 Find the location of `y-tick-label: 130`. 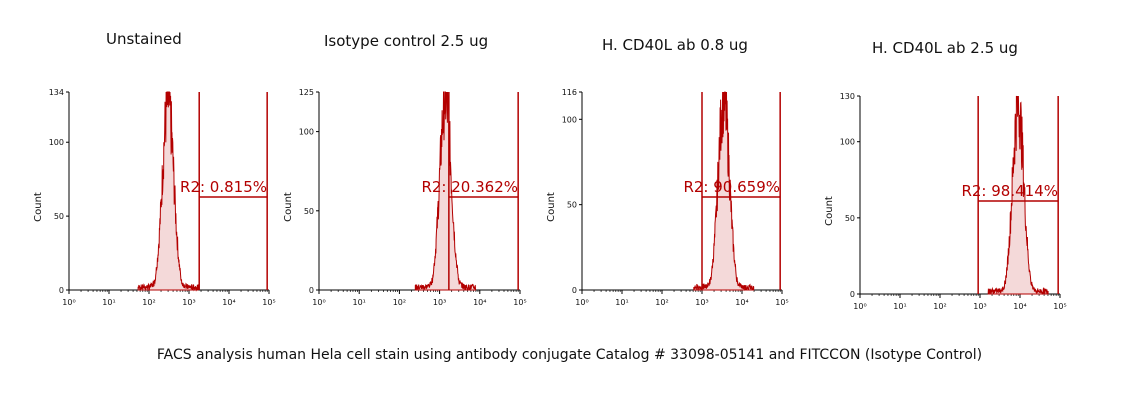

y-tick-label: 130 is located at coordinates (847, 96).